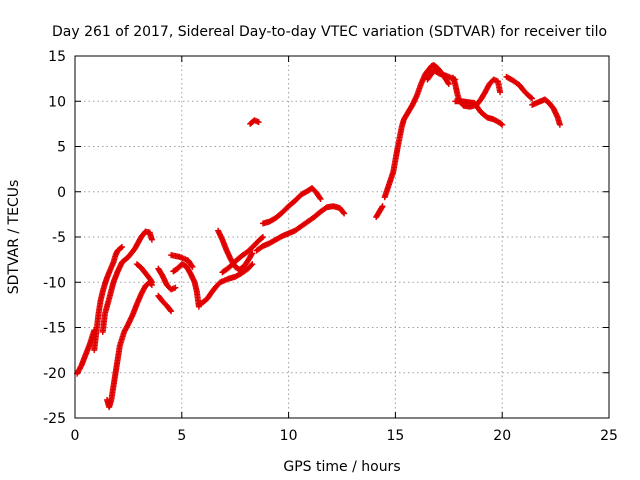  Describe the element at coordinates (341, 467) in the screenshot. I see `x-axis-label: GPS time / hours` at that location.